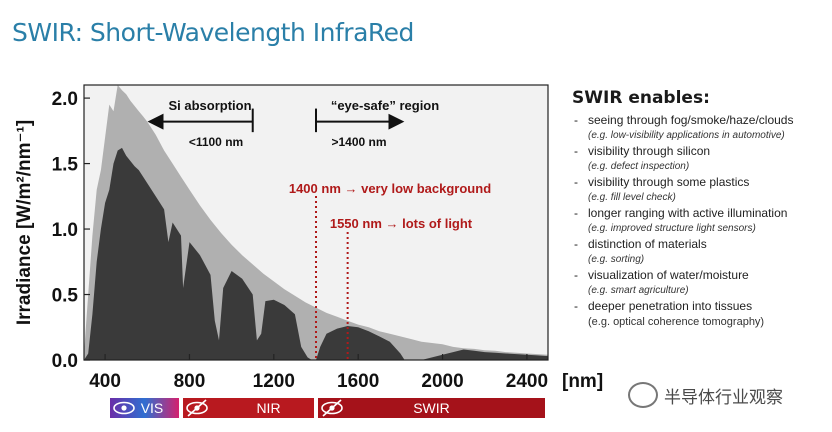 The width and height of the screenshot is (832, 432). What do you see at coordinates (65, 165) in the screenshot?
I see `y-tick-label: 1.5` at bounding box center [65, 165].